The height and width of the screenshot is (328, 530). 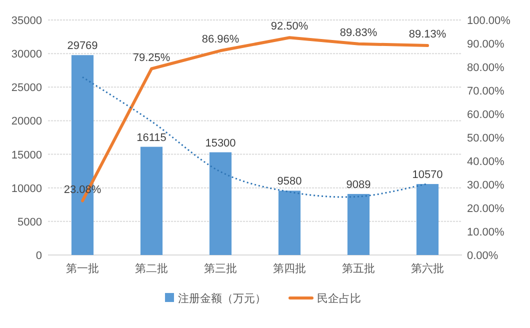 I want to click on x-tick-label: 第二批, so click(x=151, y=269).